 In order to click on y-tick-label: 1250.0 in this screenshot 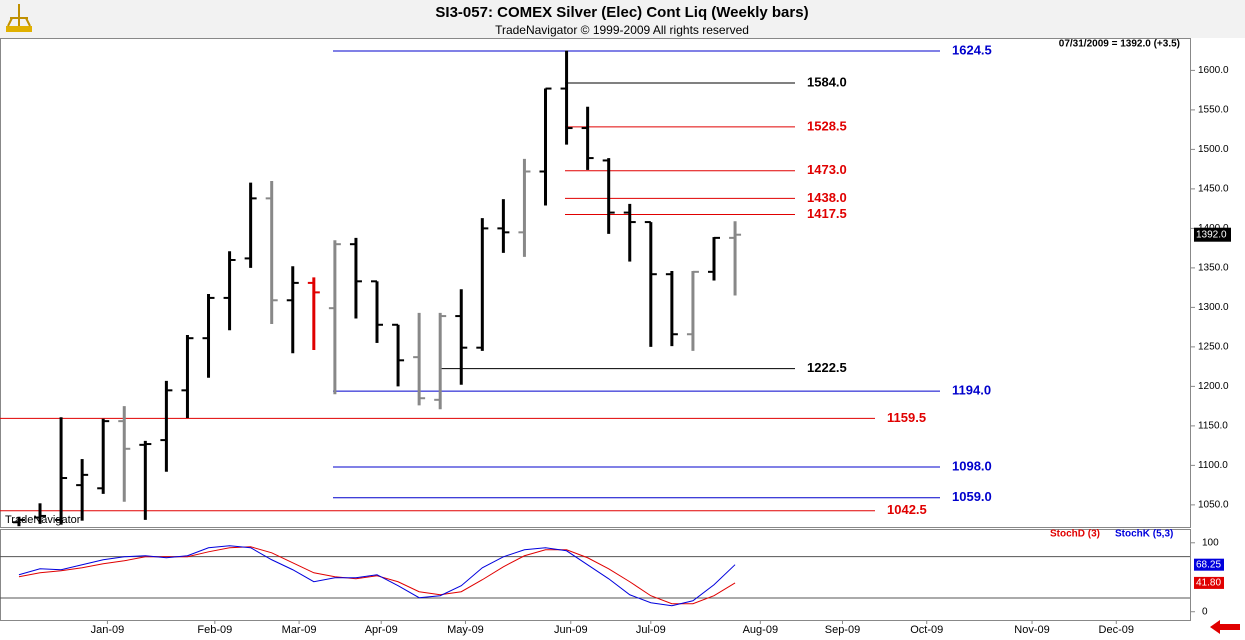, I will do `click(1213, 347)`.